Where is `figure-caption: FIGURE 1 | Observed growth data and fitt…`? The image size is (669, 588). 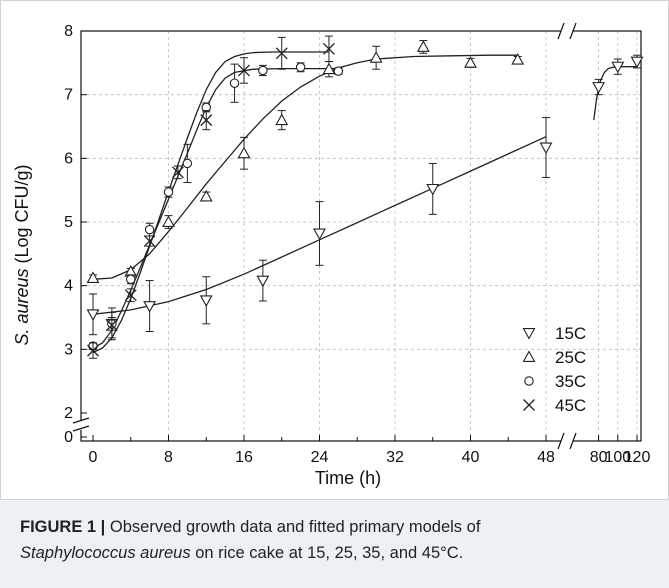 figure-caption: FIGURE 1 | Observed growth data and fitt… is located at coordinates (334, 544).